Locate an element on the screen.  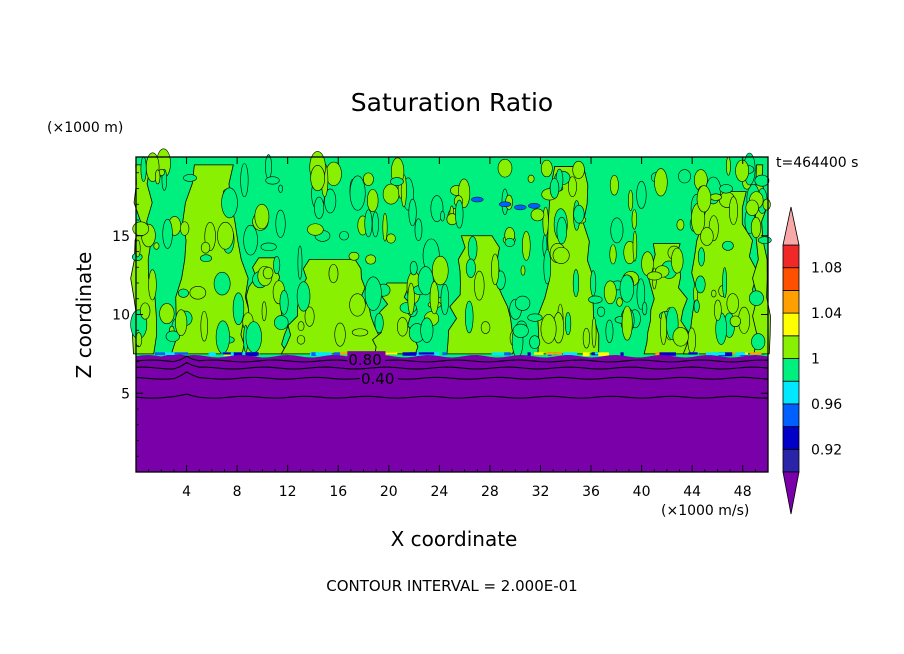
colorbar-tick-label: 0.96 is located at coordinates (826, 405).